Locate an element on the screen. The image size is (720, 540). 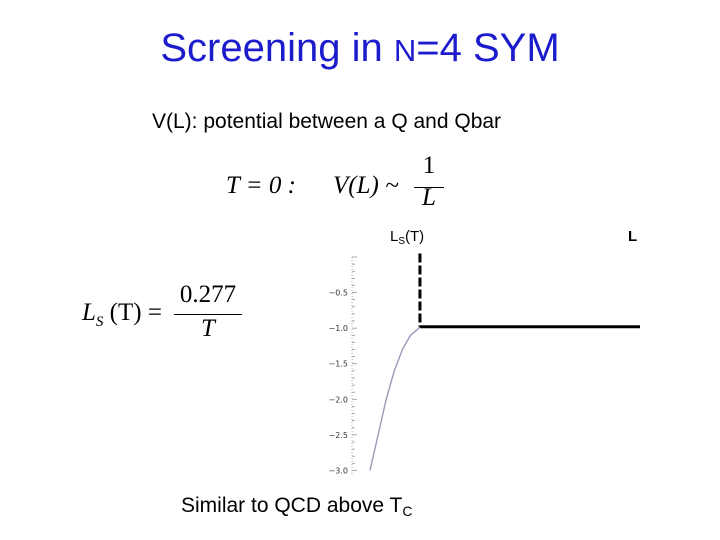
formula-ls-denominator-text: T is located at coordinates (208, 328).